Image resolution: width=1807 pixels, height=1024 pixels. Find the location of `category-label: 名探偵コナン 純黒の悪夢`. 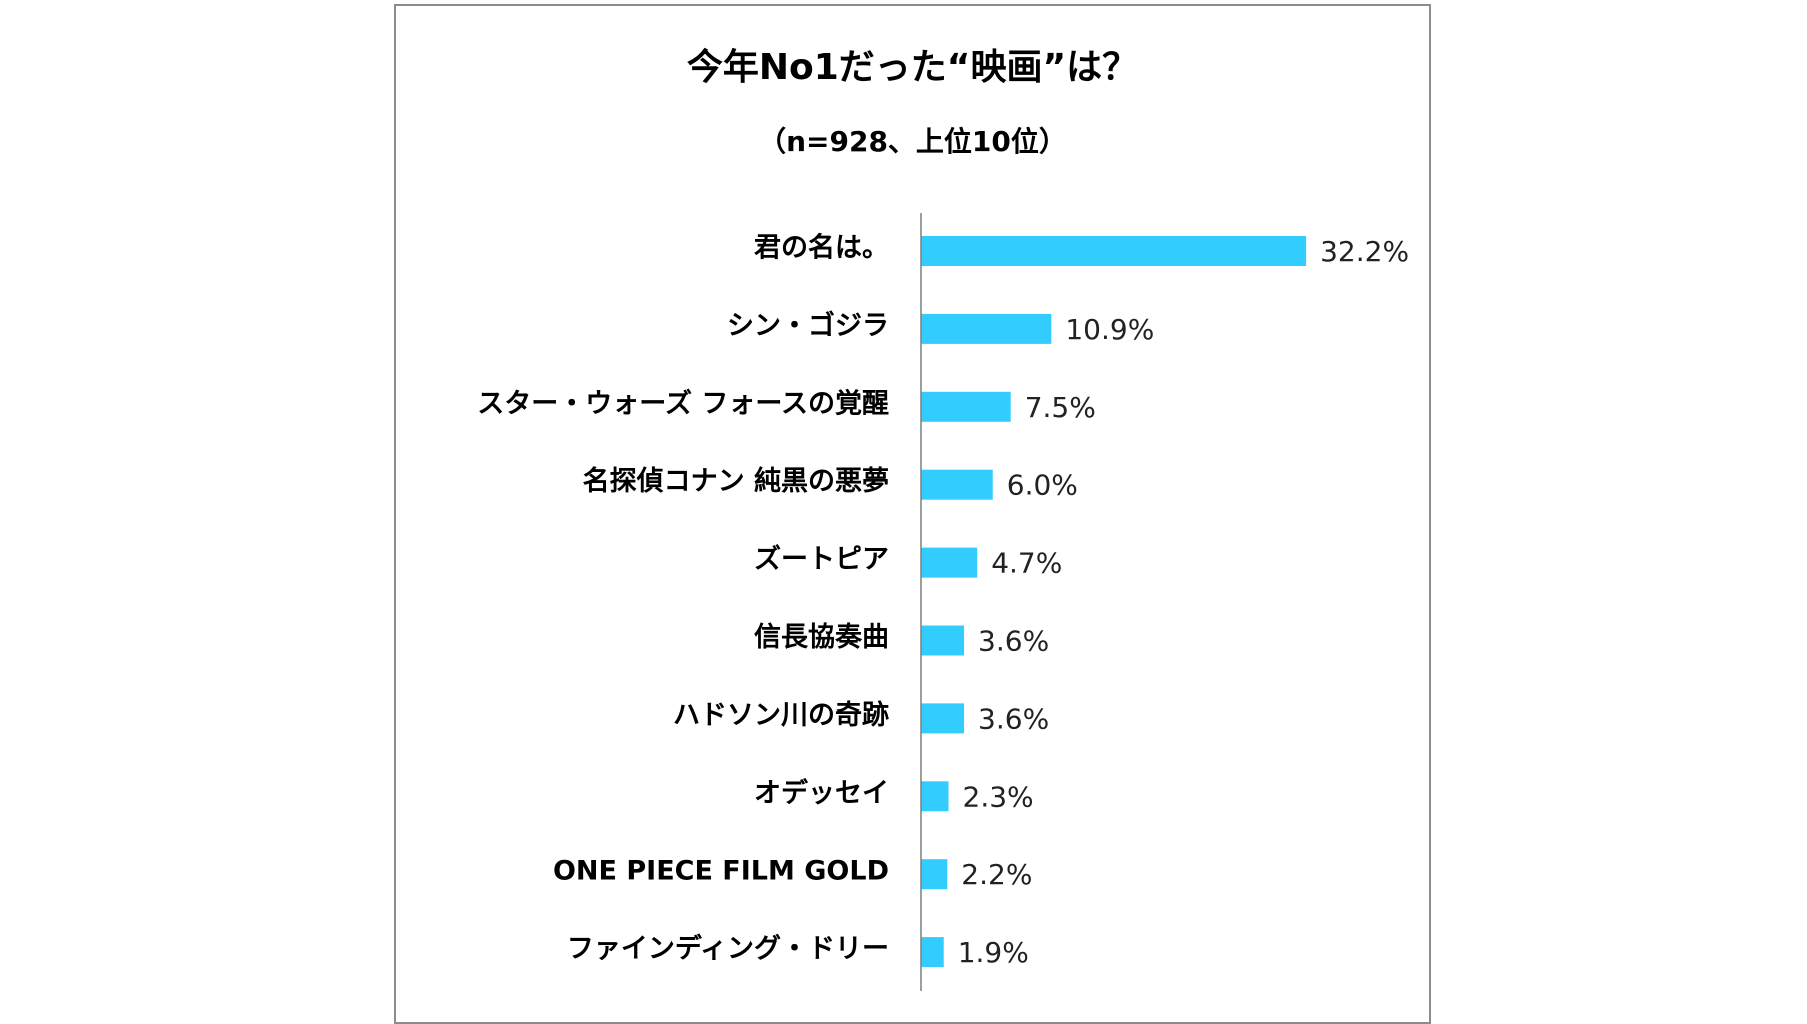

category-label: 名探偵コナン 純黒の悪夢 is located at coordinates (736, 481).